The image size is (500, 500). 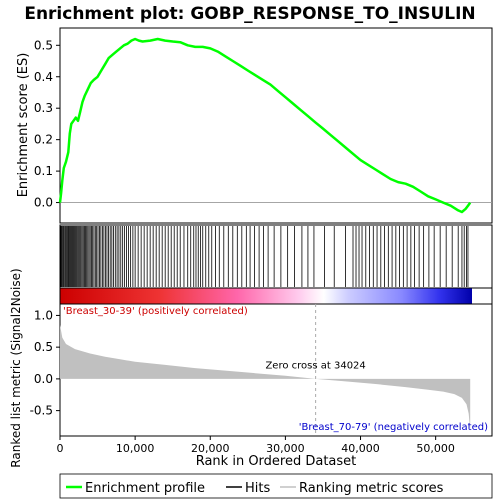 What do you see at coordinates (257, 488) in the screenshot?
I see `legend-hits-label: Hits` at bounding box center [257, 488].